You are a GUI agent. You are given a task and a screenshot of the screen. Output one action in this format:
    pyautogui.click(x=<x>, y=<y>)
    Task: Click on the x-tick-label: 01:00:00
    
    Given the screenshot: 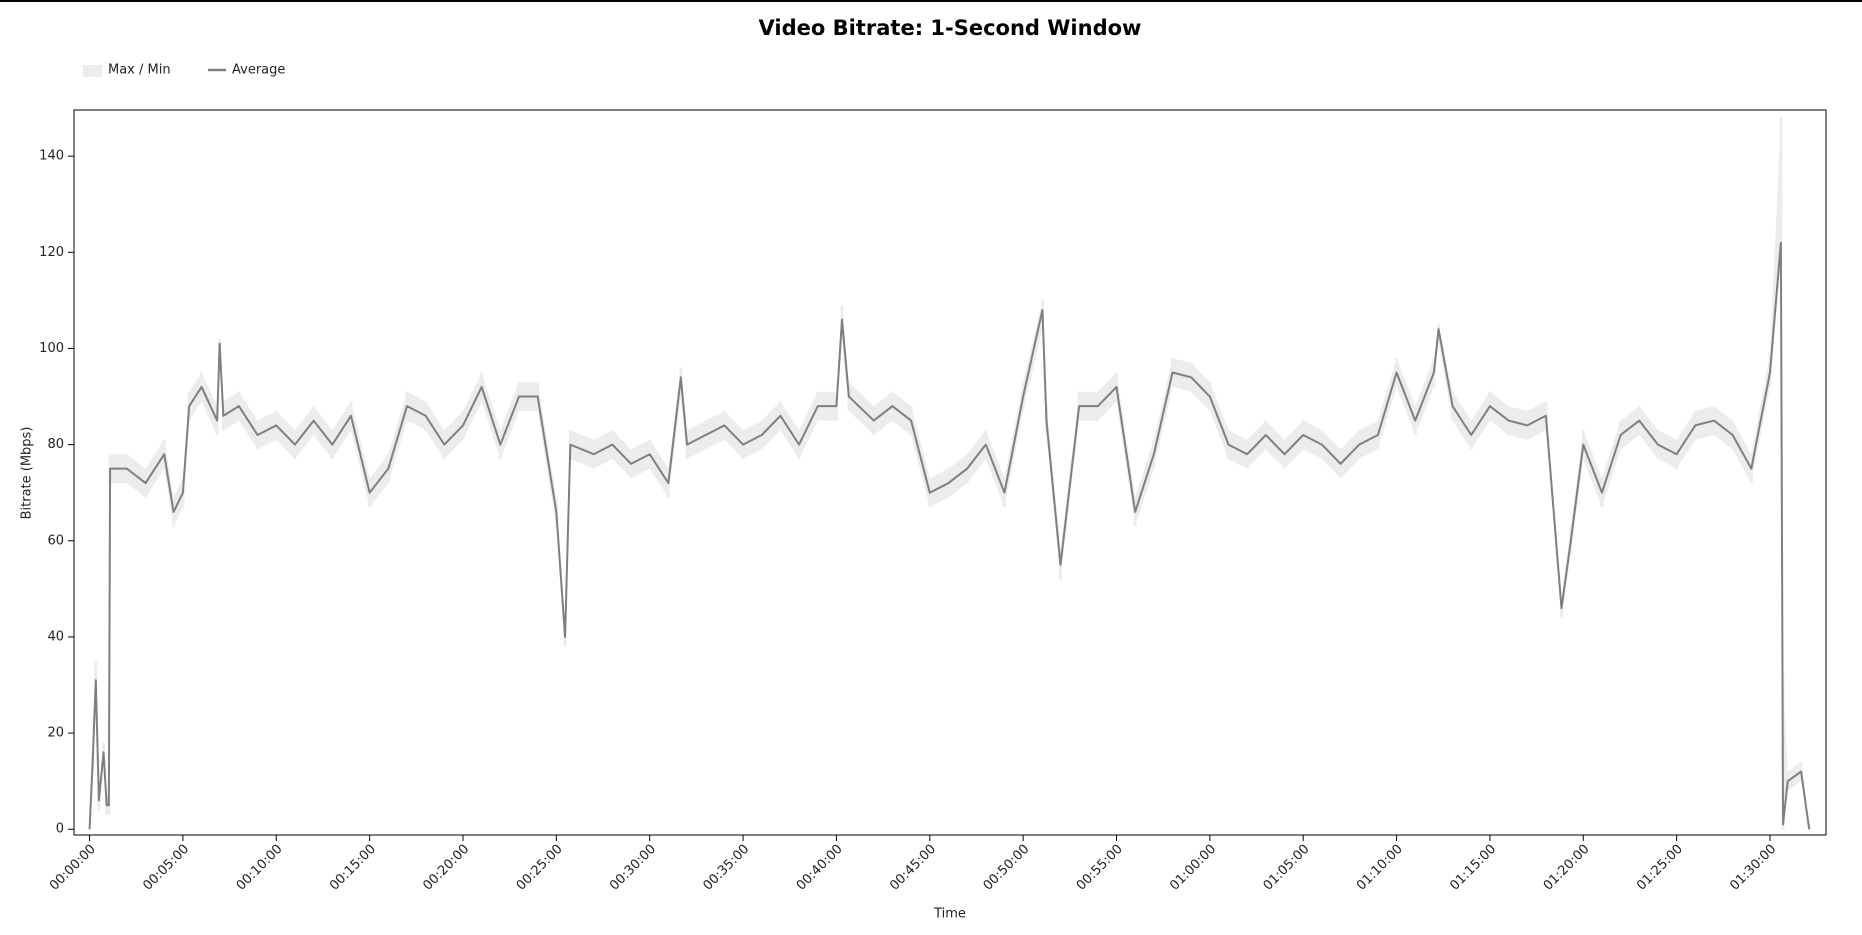 What is the action you would take?
    pyautogui.click(x=1193, y=868)
    